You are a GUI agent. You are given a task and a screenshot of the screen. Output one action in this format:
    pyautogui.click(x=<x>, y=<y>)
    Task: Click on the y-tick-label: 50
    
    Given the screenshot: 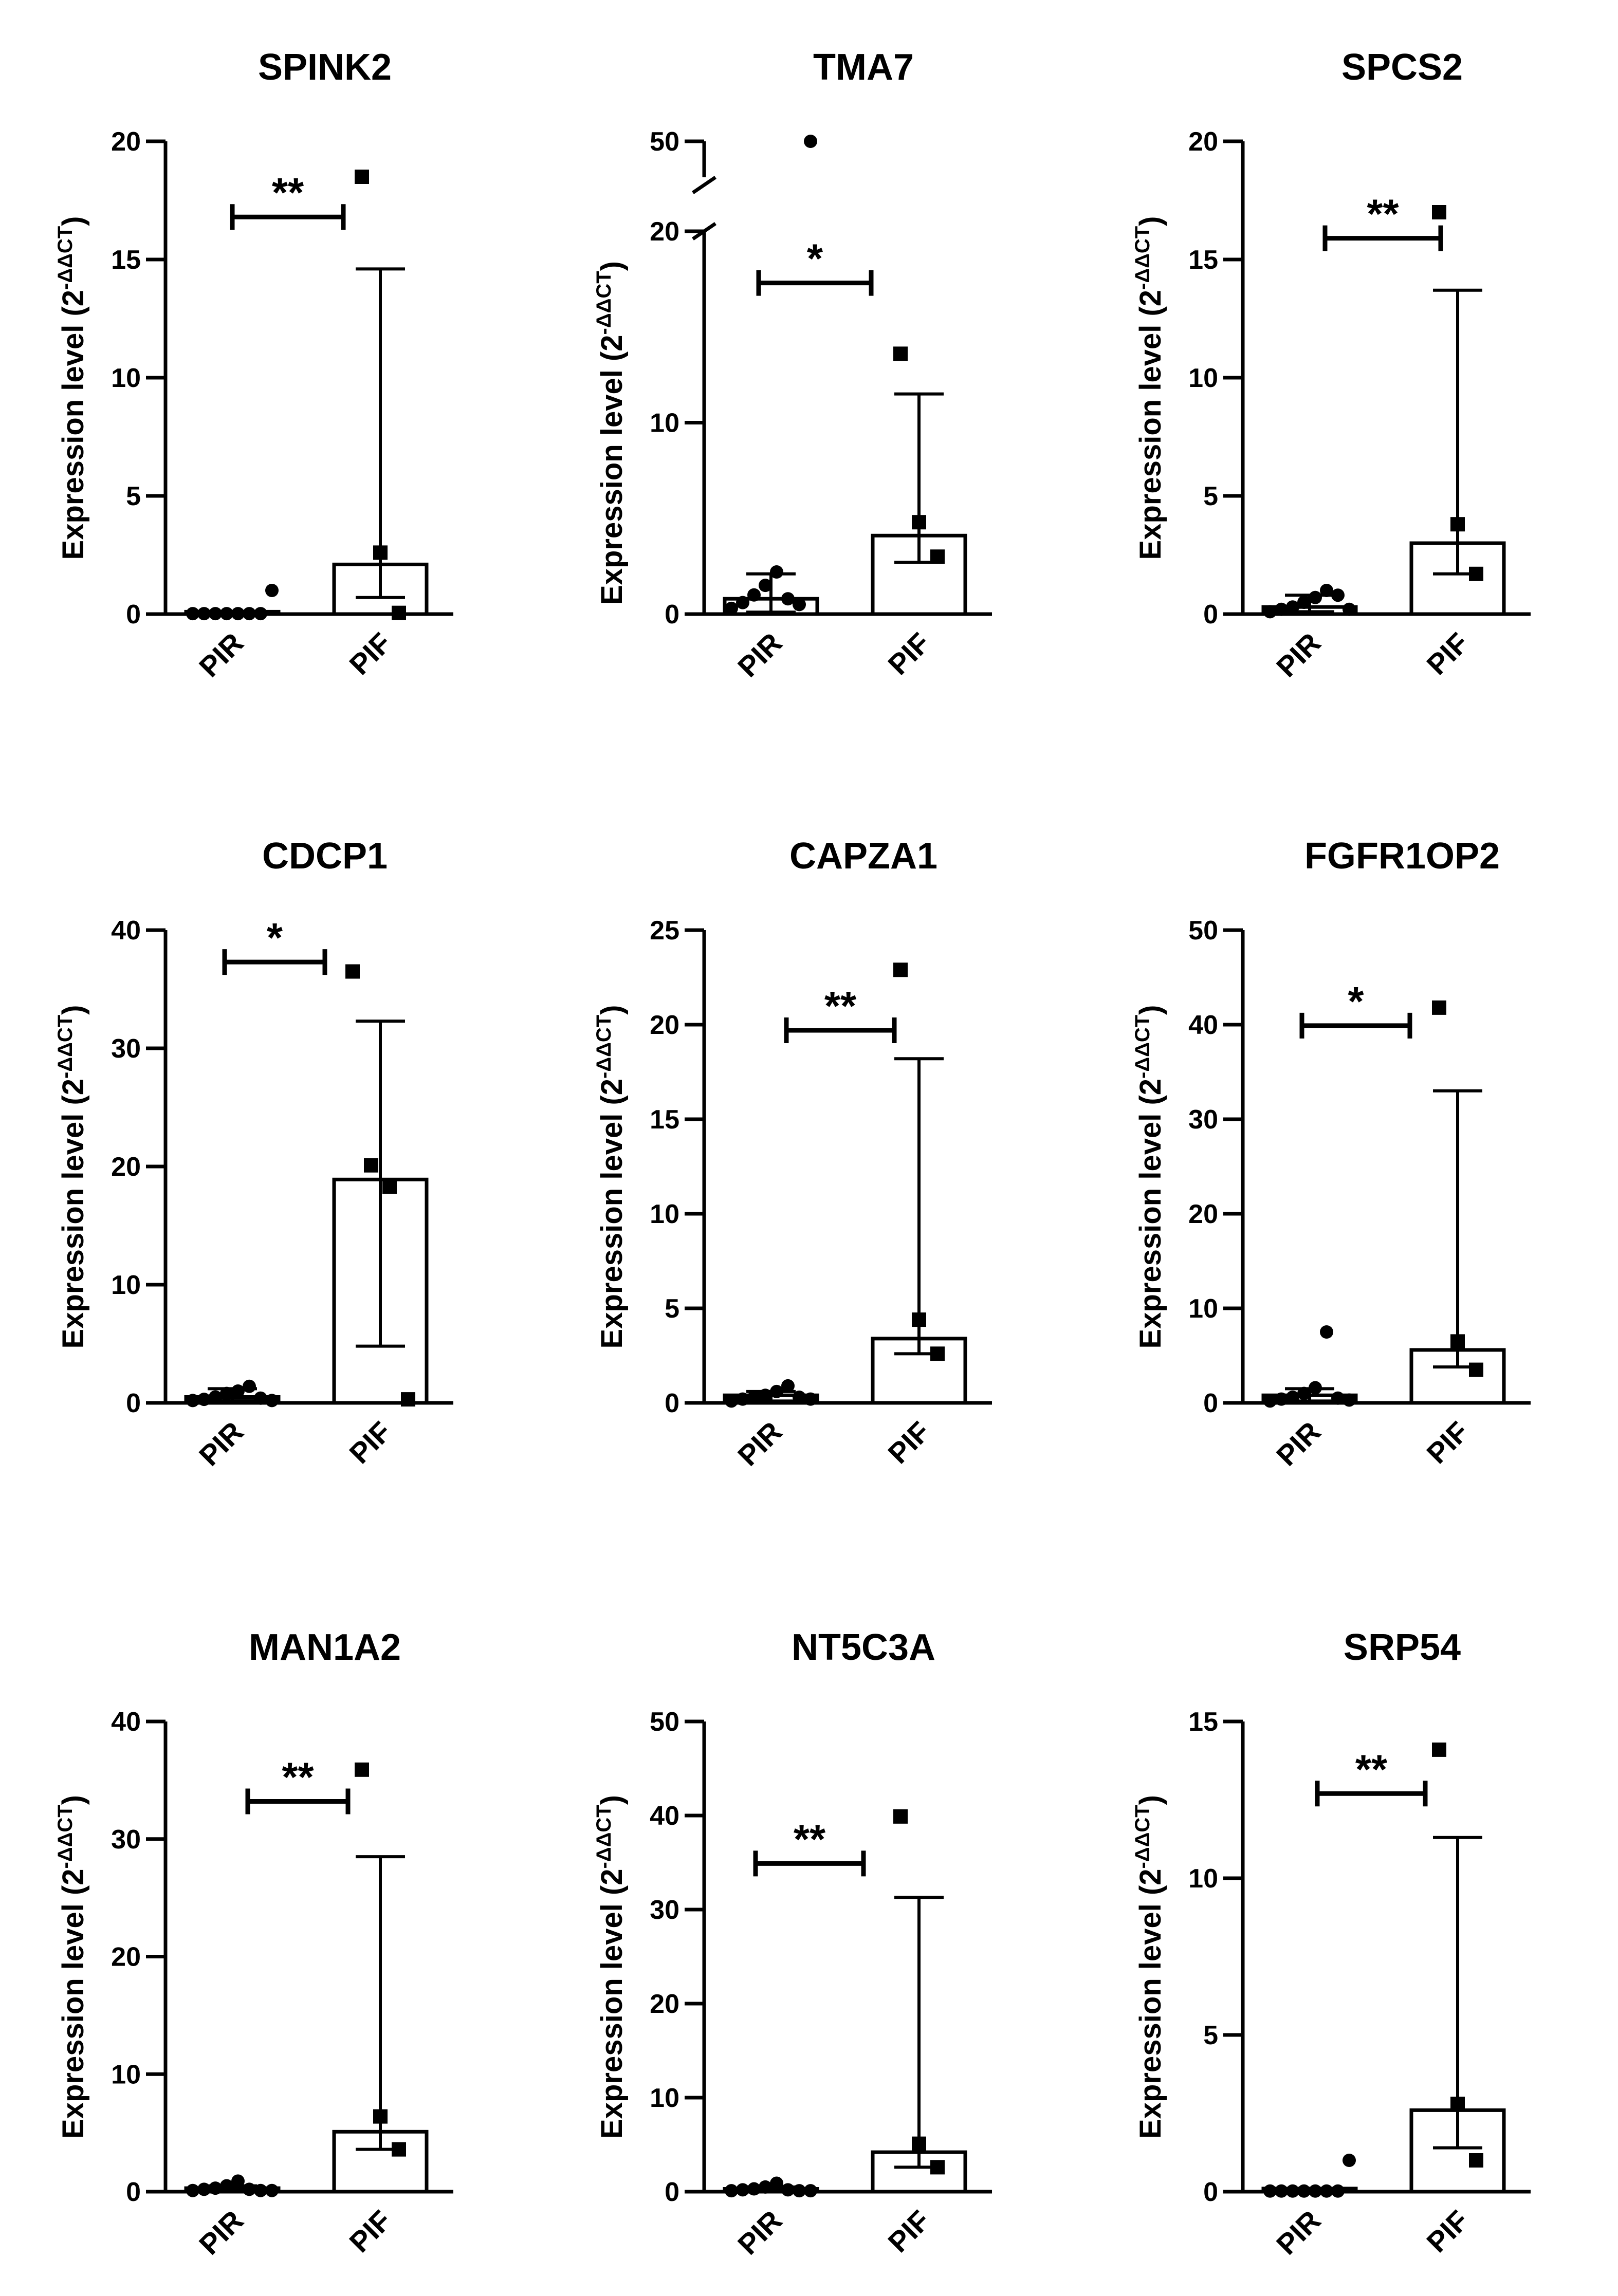 What is the action you would take?
    pyautogui.click(x=664, y=142)
    